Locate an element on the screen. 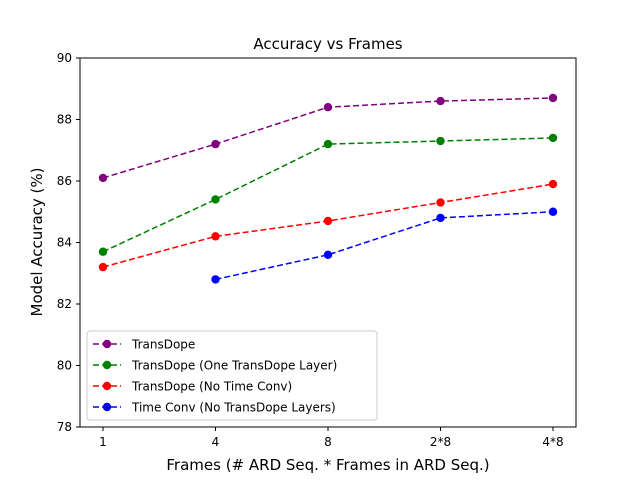  legend-item: TransDope is located at coordinates (144, 345).